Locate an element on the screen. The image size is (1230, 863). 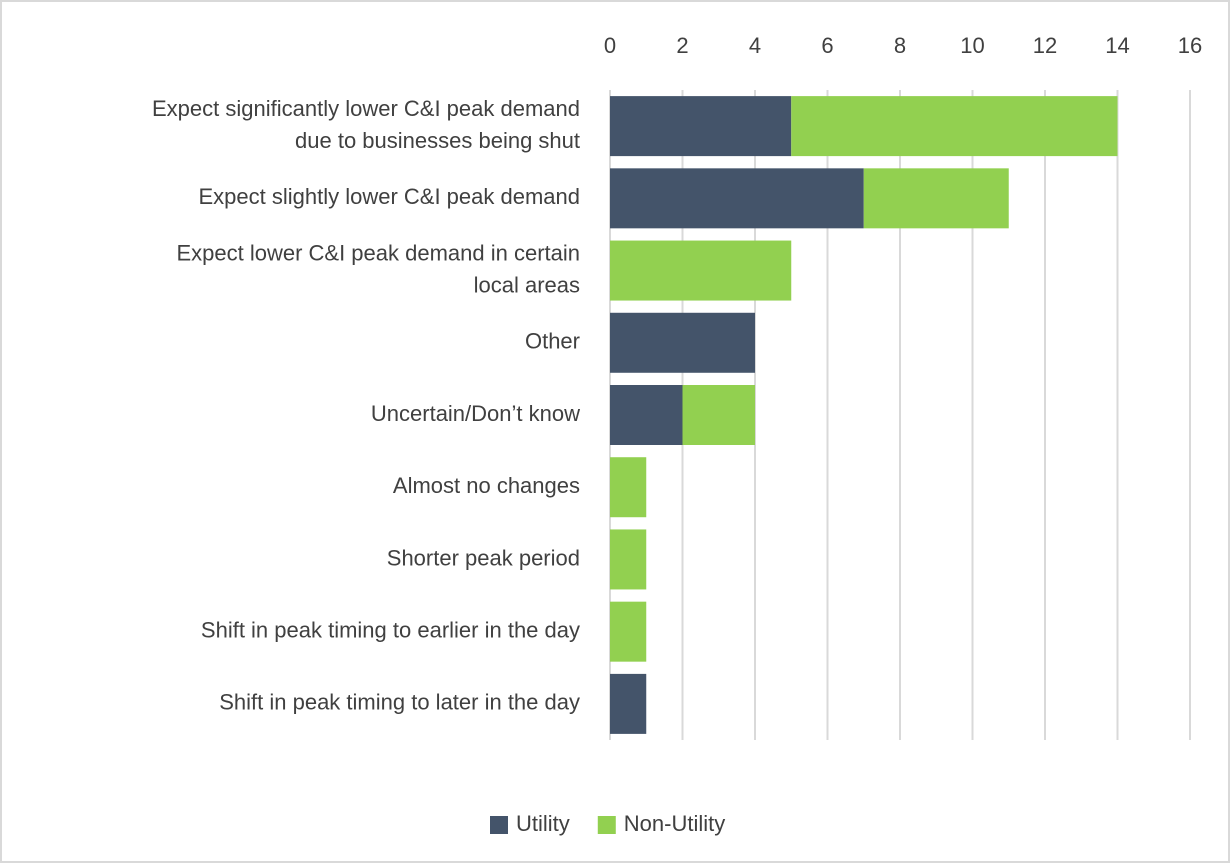
legend-label: Non-Utility is located at coordinates (674, 823).